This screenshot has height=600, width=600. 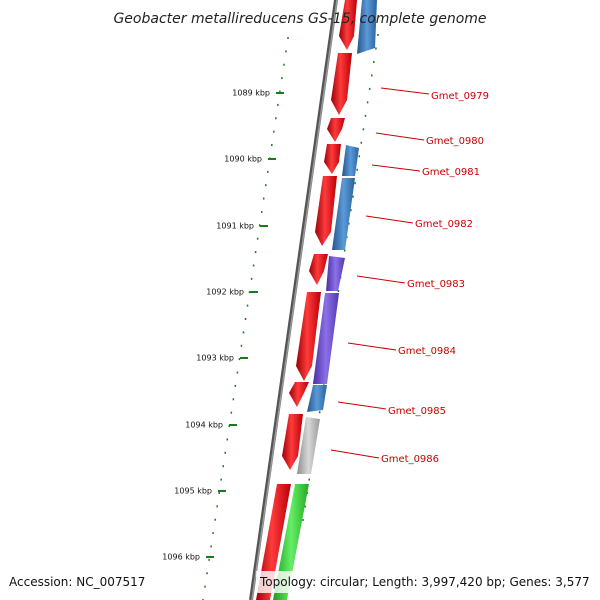 What do you see at coordinates (455, 141) in the screenshot?
I see `gene-label: Gmet_0980` at bounding box center [455, 141].